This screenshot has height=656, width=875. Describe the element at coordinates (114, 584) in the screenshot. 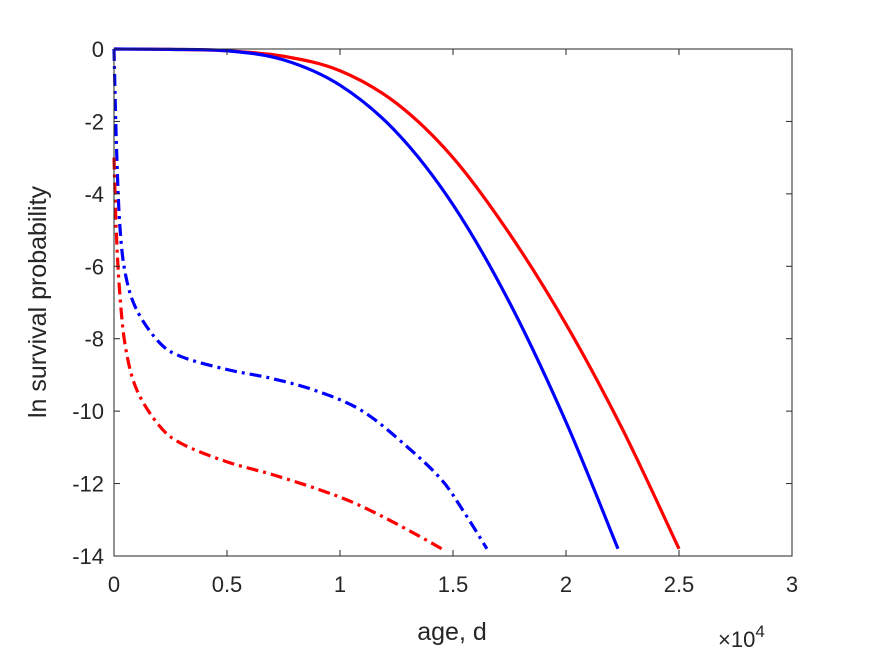

I see `x-tick-label: 0` at that location.